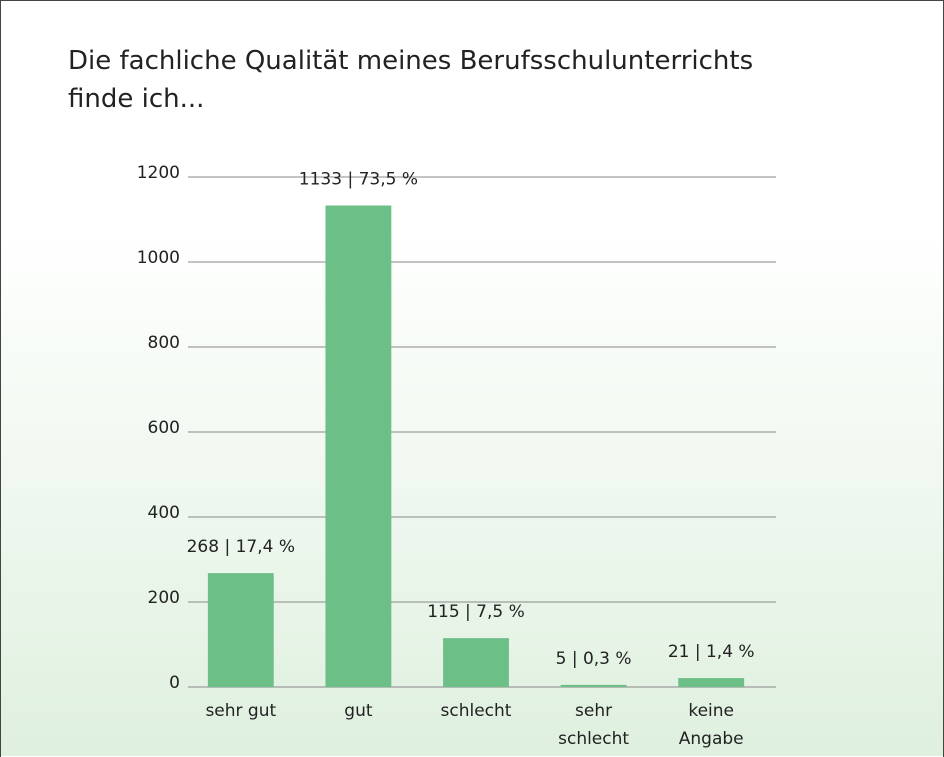 The width and height of the screenshot is (944, 757). Describe the element at coordinates (164, 513) in the screenshot. I see `y-tick-label: 400` at that location.